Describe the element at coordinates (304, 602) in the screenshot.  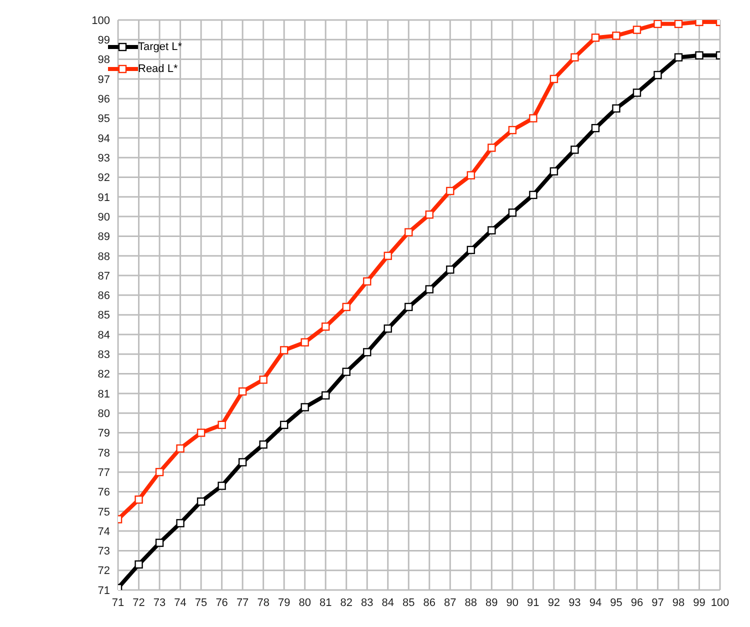
I see `x-tick-label: 80` at that location.